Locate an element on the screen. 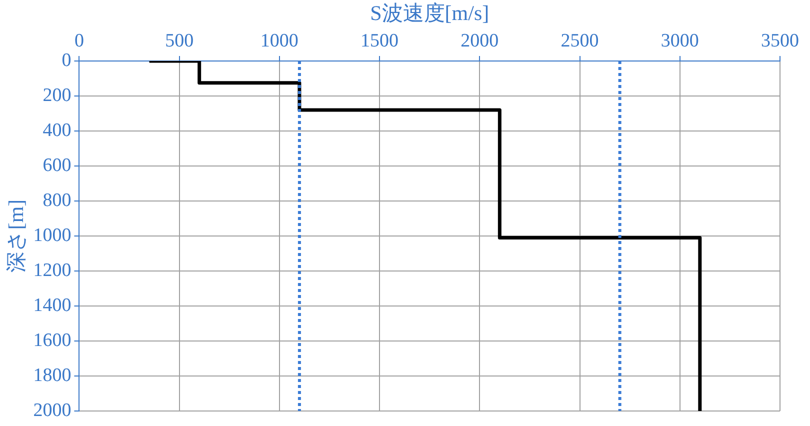  x-tick-label: 3500 is located at coordinates (780, 41).